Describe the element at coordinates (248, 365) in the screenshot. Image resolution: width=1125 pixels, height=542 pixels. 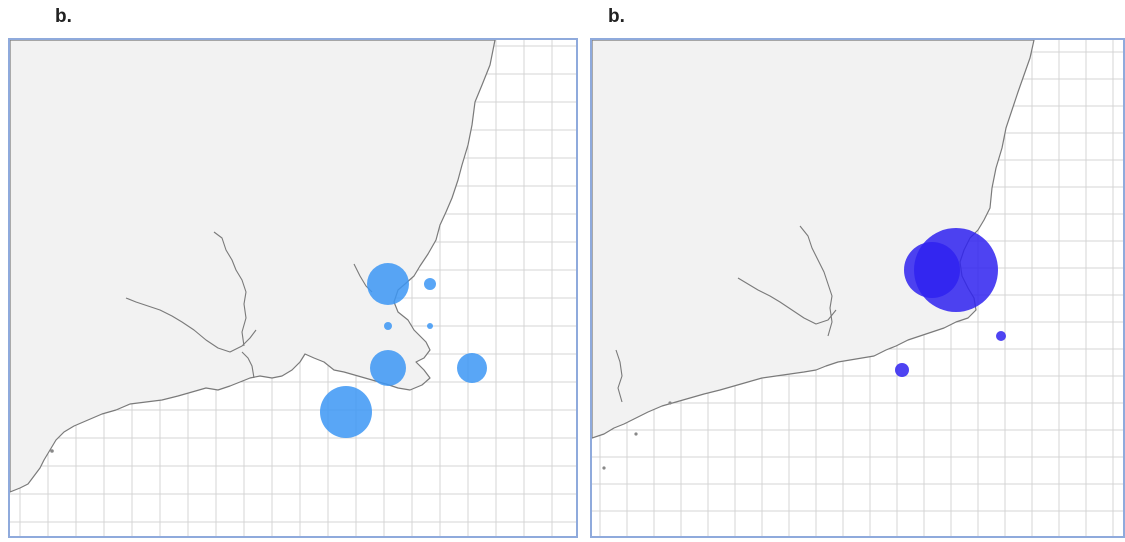
I see `river-3-left` at that location.